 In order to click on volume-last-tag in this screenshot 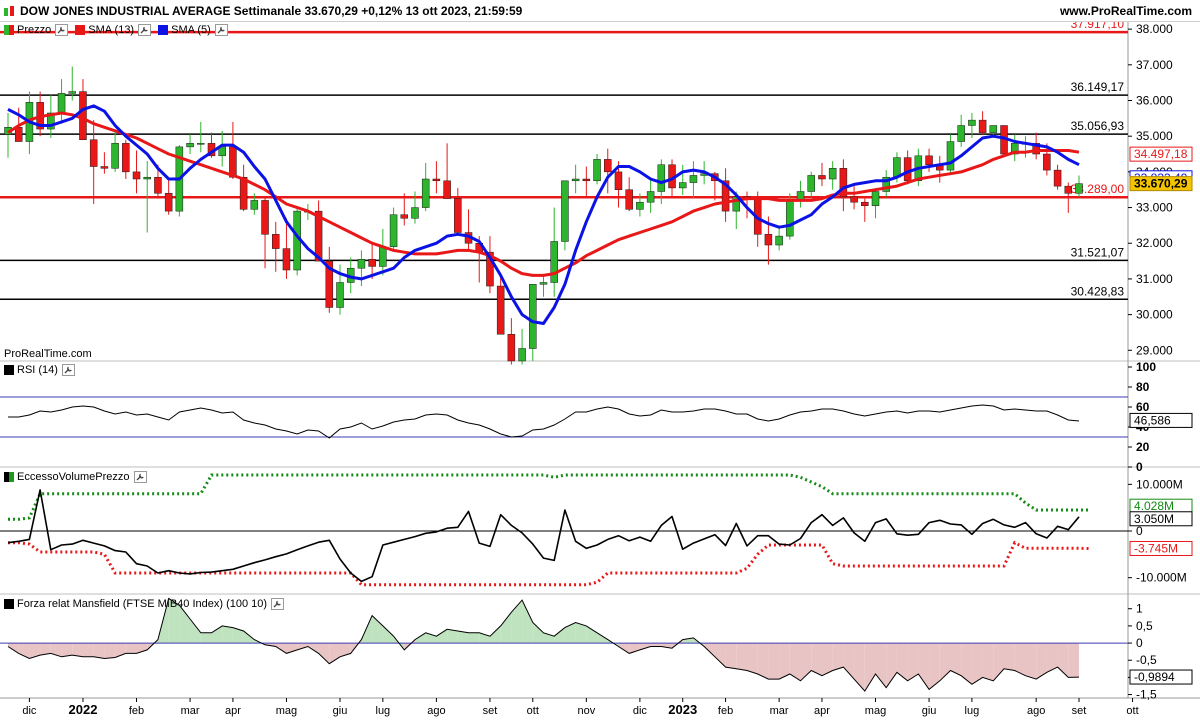, I will do `click(1161, 519)`.